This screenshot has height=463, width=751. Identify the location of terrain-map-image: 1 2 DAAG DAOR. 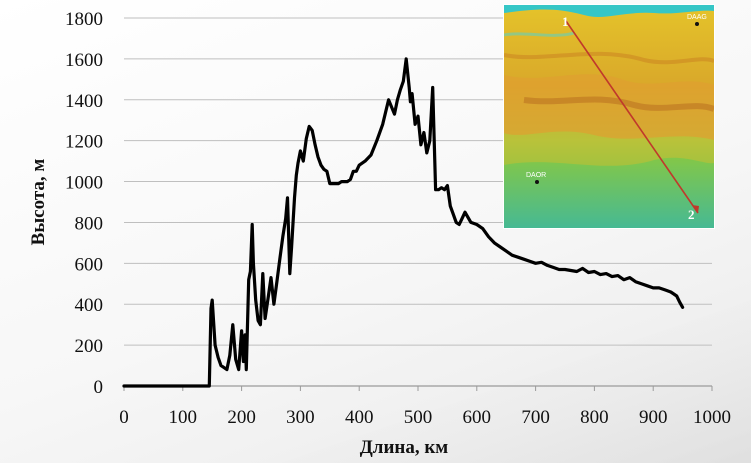
(609, 116).